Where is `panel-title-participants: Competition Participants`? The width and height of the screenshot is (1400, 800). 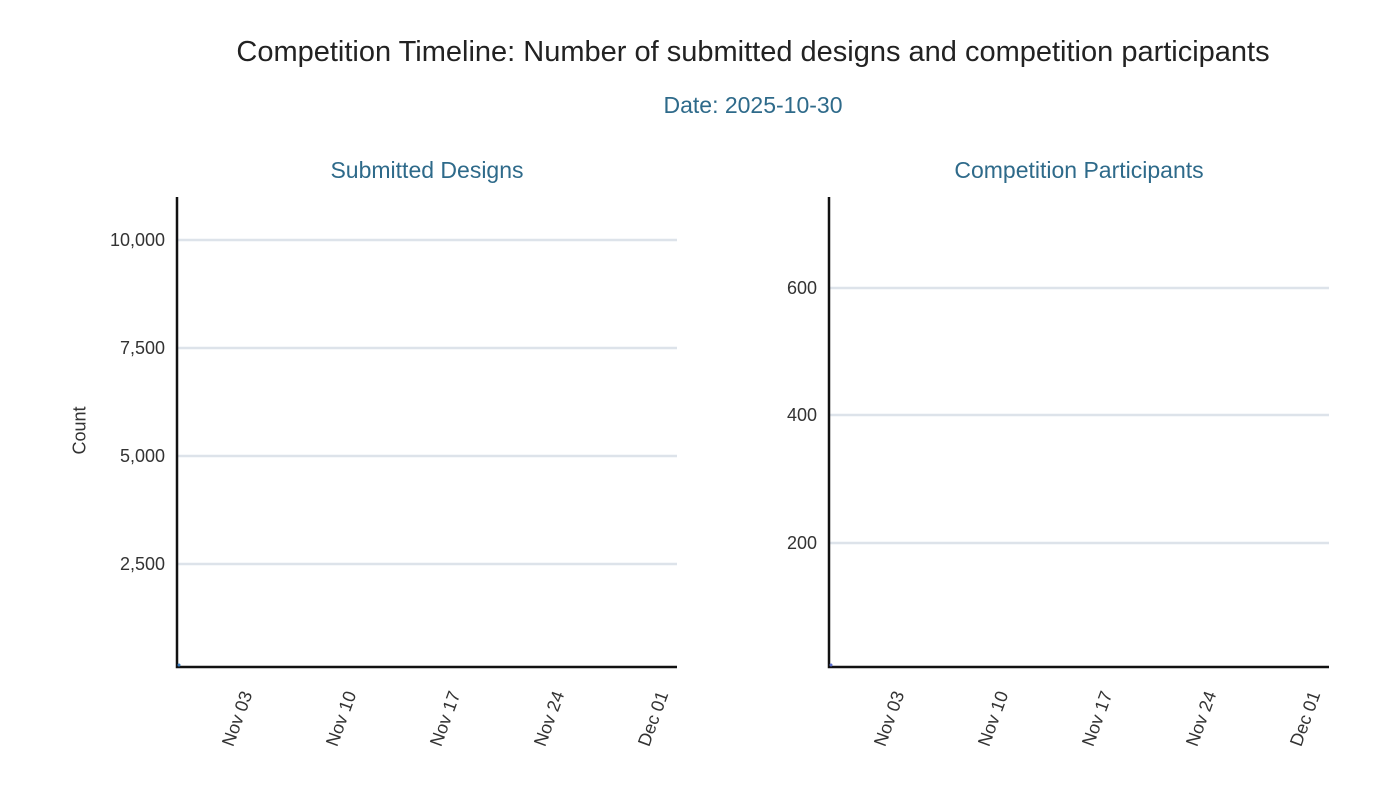
panel-title-participants: Competition Participants is located at coordinates (1079, 170).